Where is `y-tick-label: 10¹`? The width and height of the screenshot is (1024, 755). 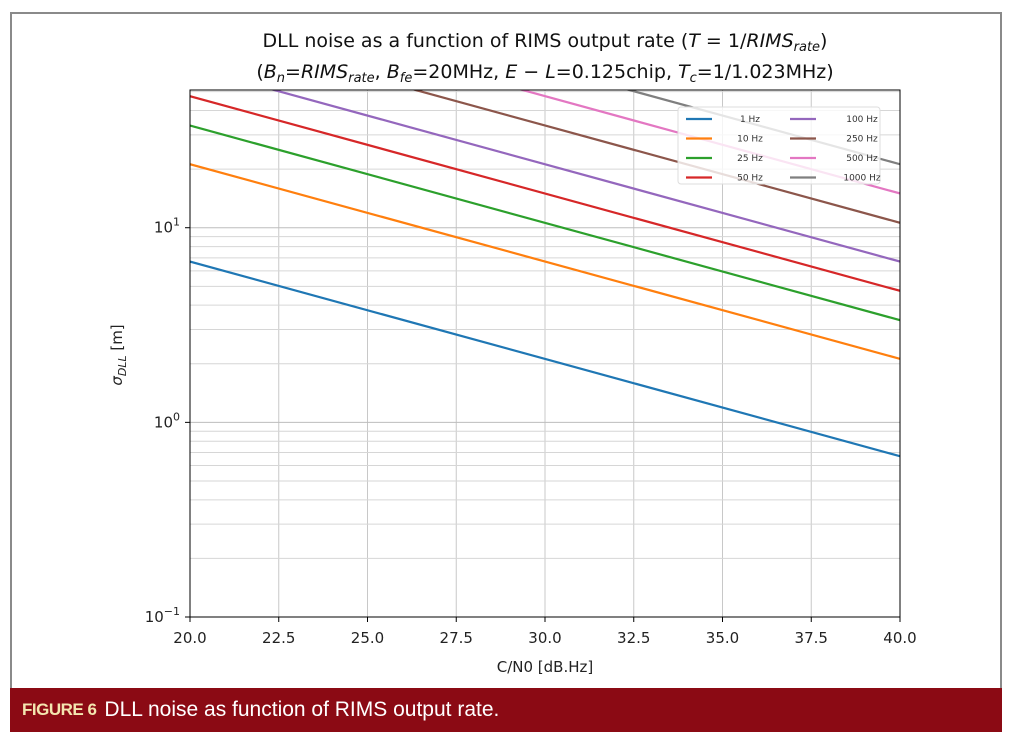 y-tick-label: 10¹ is located at coordinates (167, 226).